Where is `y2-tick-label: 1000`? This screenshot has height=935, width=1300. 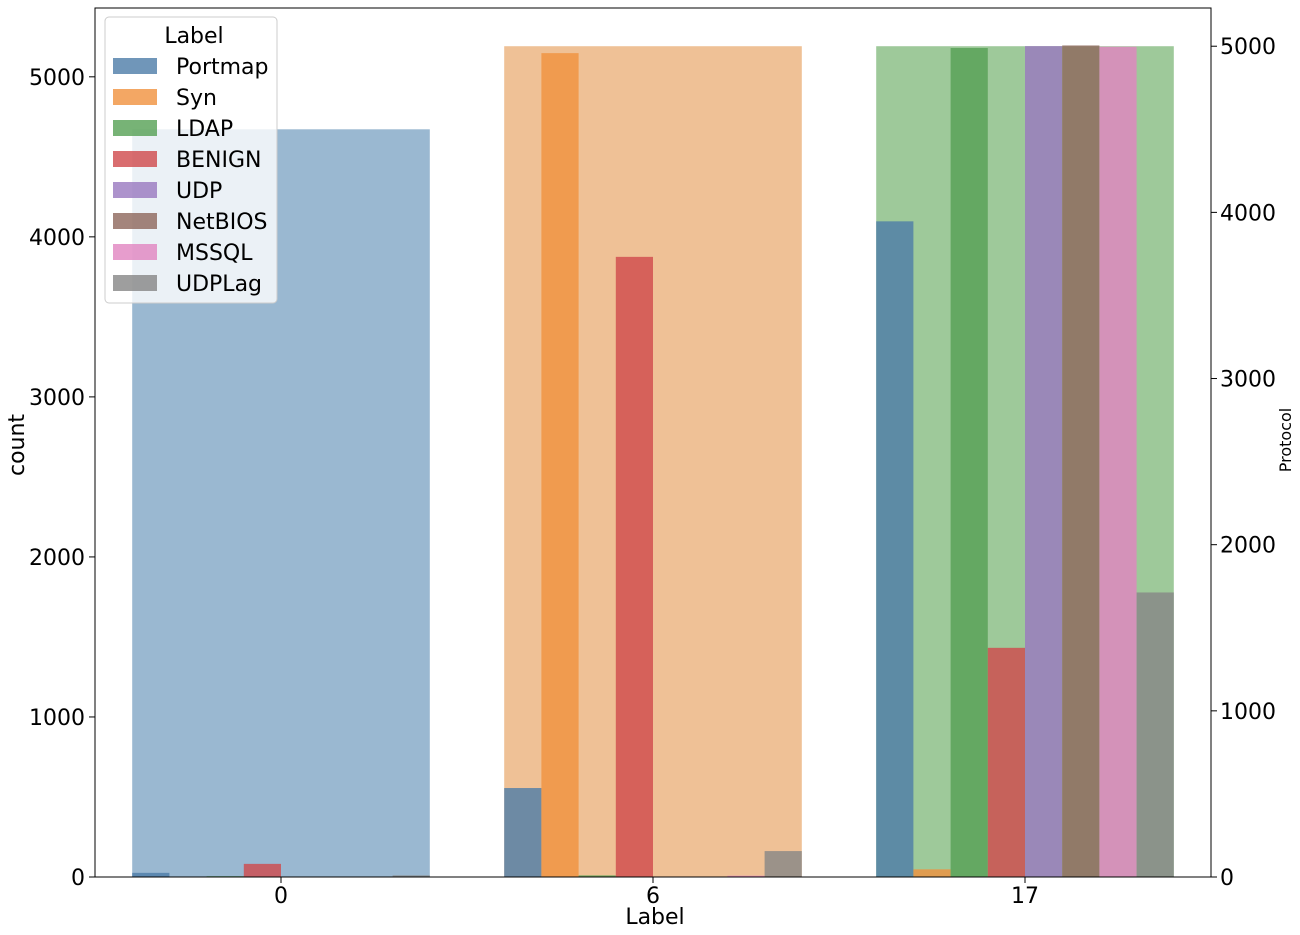 y2-tick-label: 1000 is located at coordinates (1248, 712).